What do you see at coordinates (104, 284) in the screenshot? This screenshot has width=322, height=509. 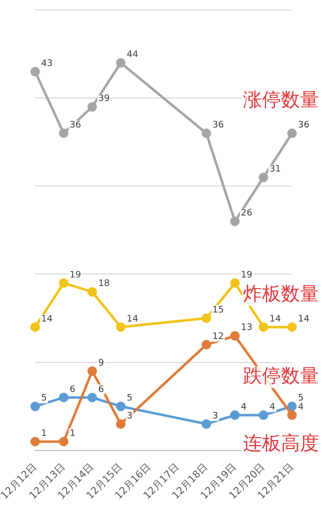 I see `data-label: 18` at bounding box center [104, 284].